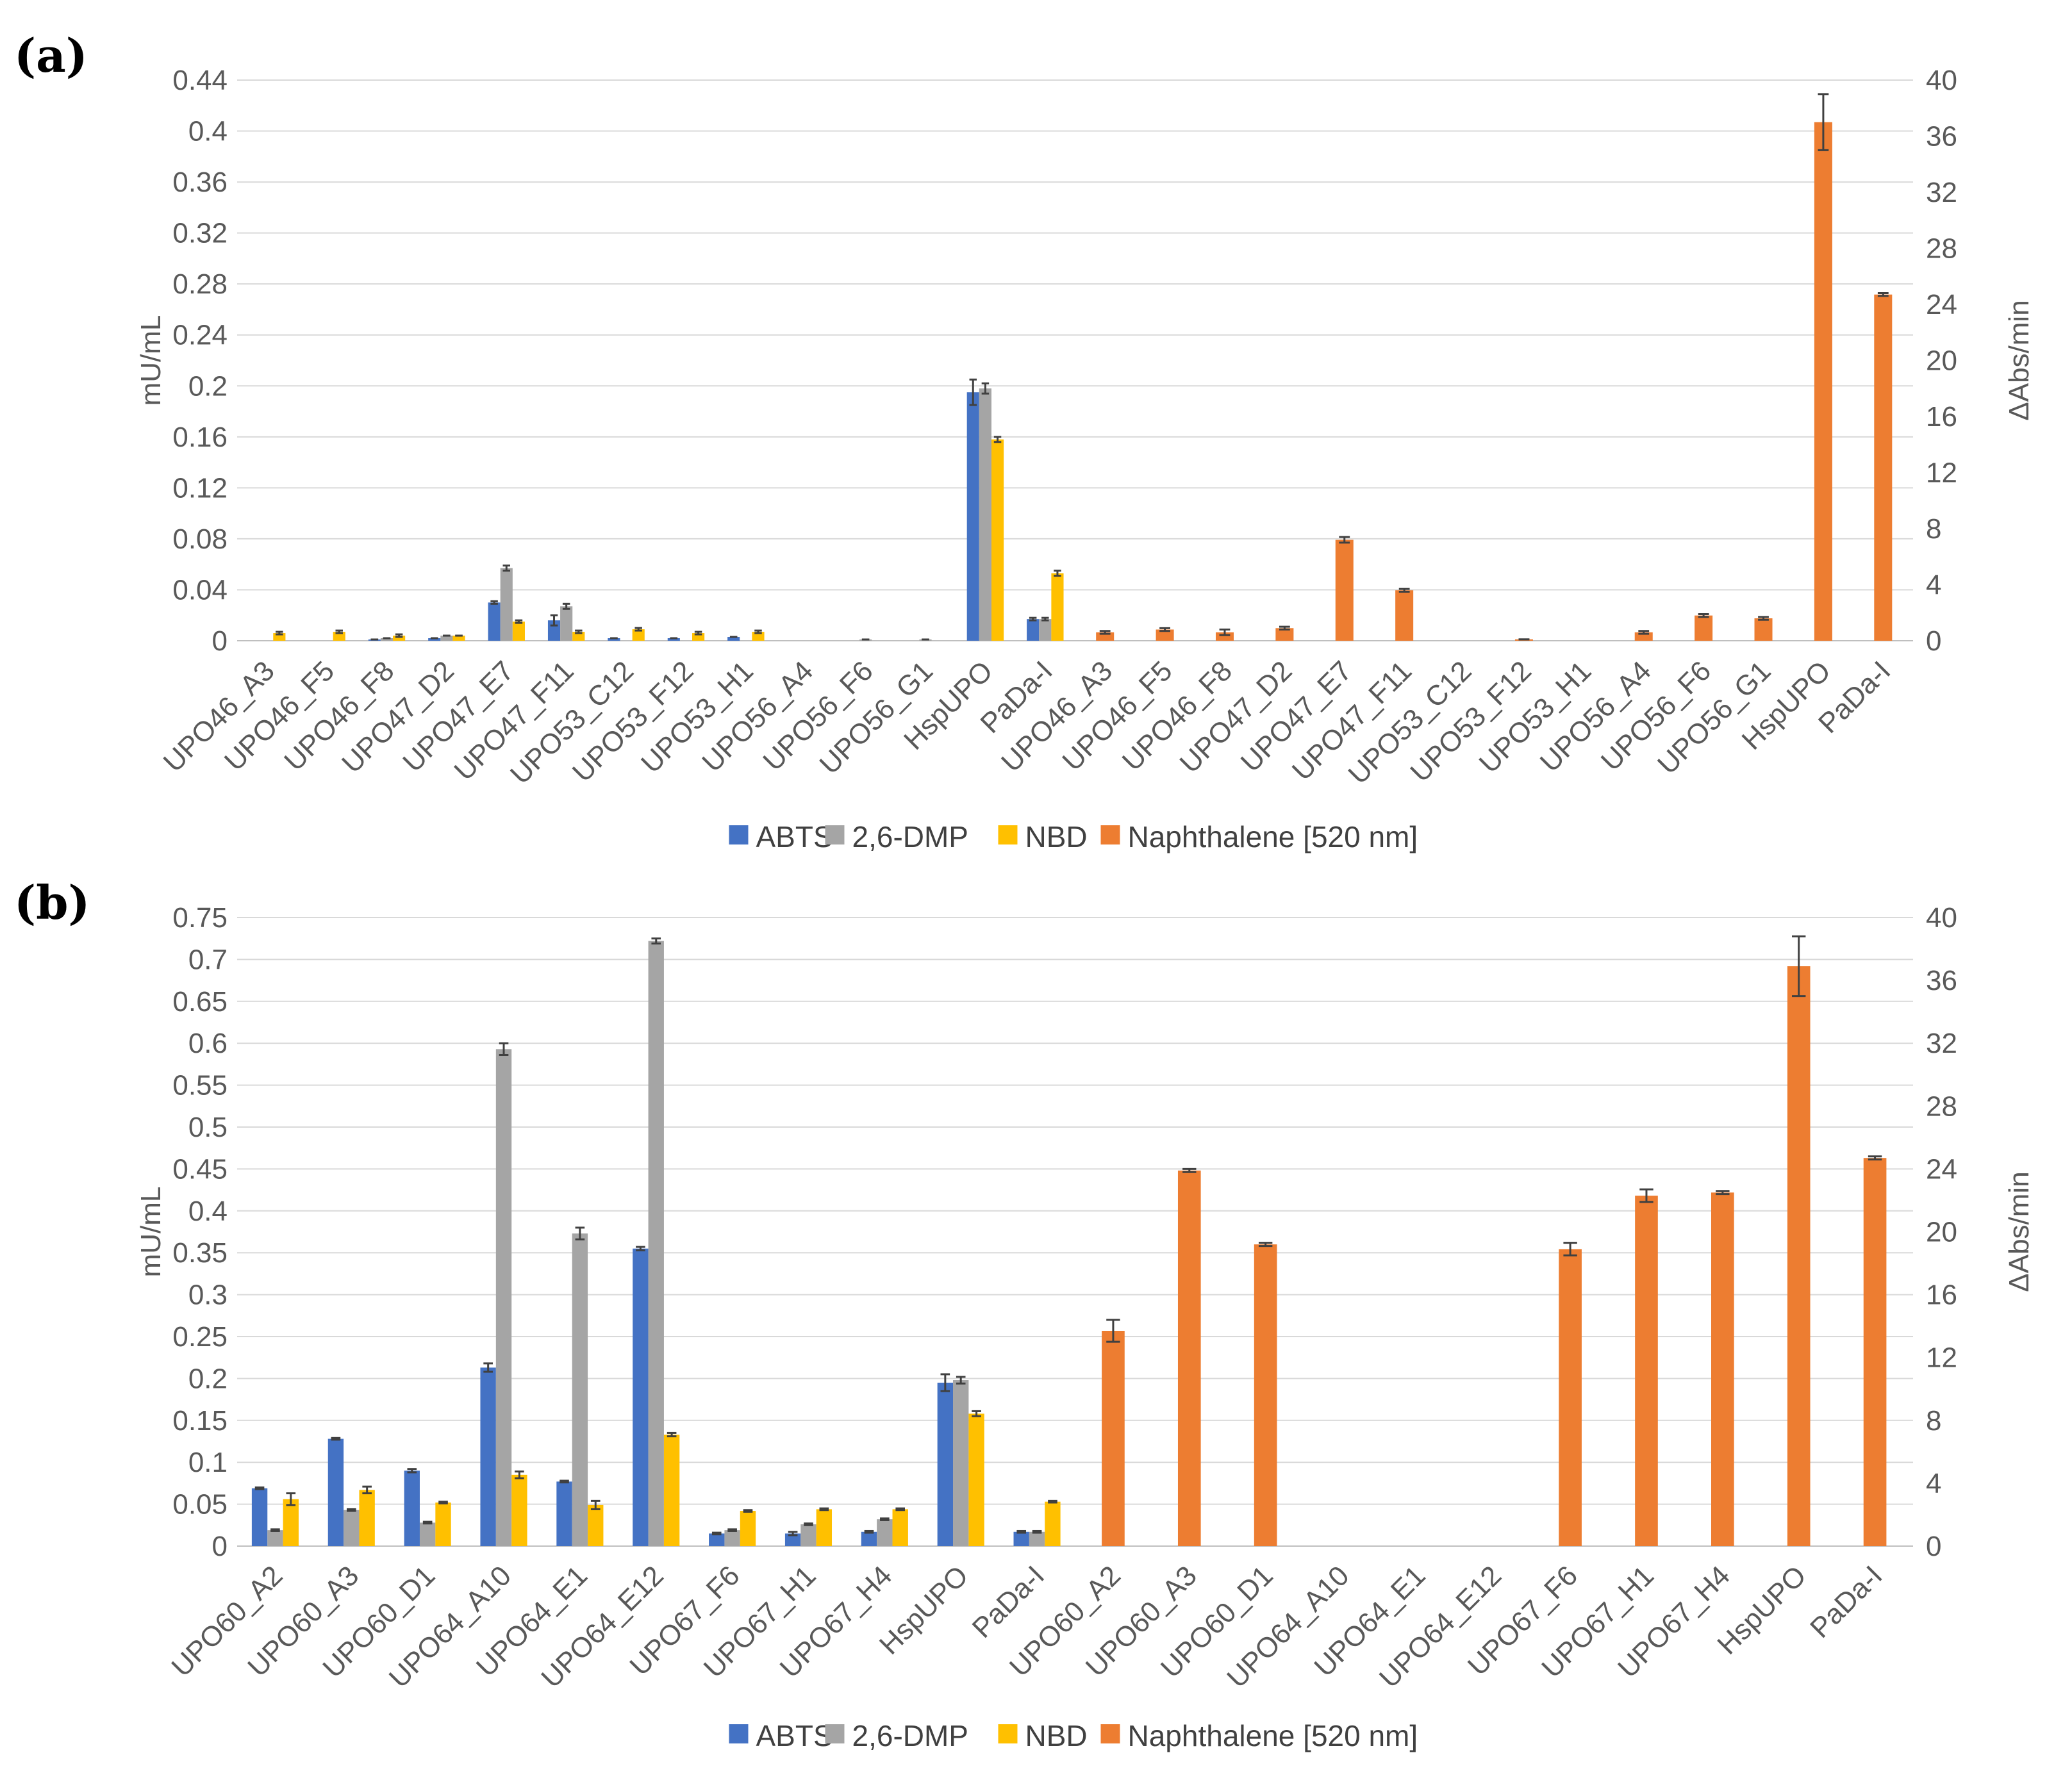  What do you see at coordinates (1933, 1483) in the screenshot?
I see `right-tick-label: 4` at bounding box center [1933, 1483].